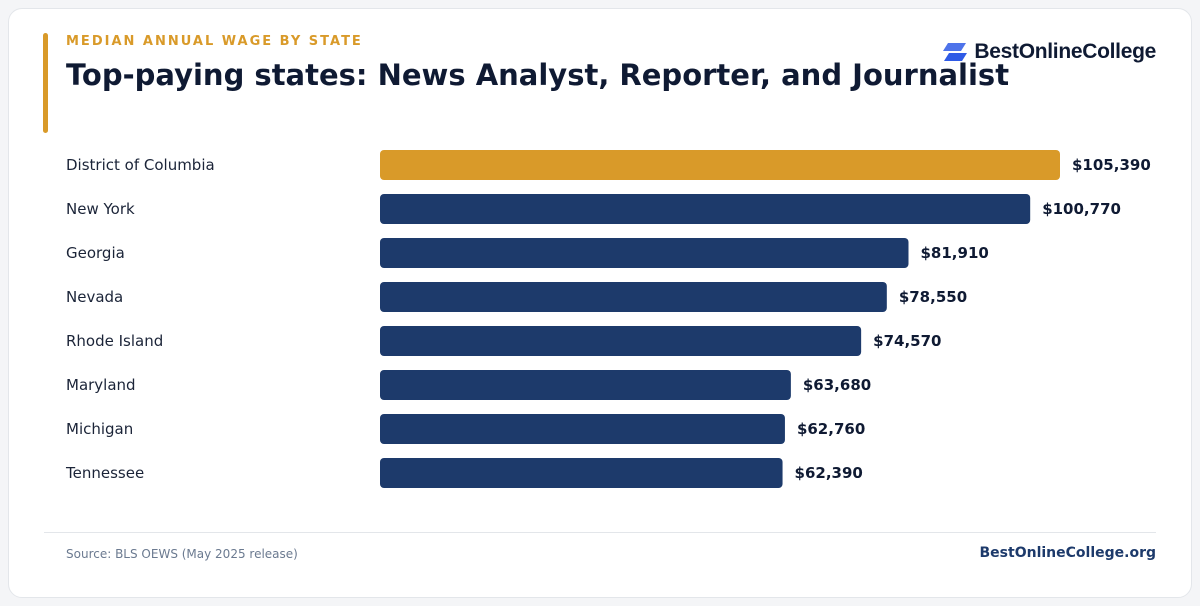 Image resolution: width=1200 pixels, height=606 pixels. I want to click on bar-value-label: $62,760, so click(831, 429).